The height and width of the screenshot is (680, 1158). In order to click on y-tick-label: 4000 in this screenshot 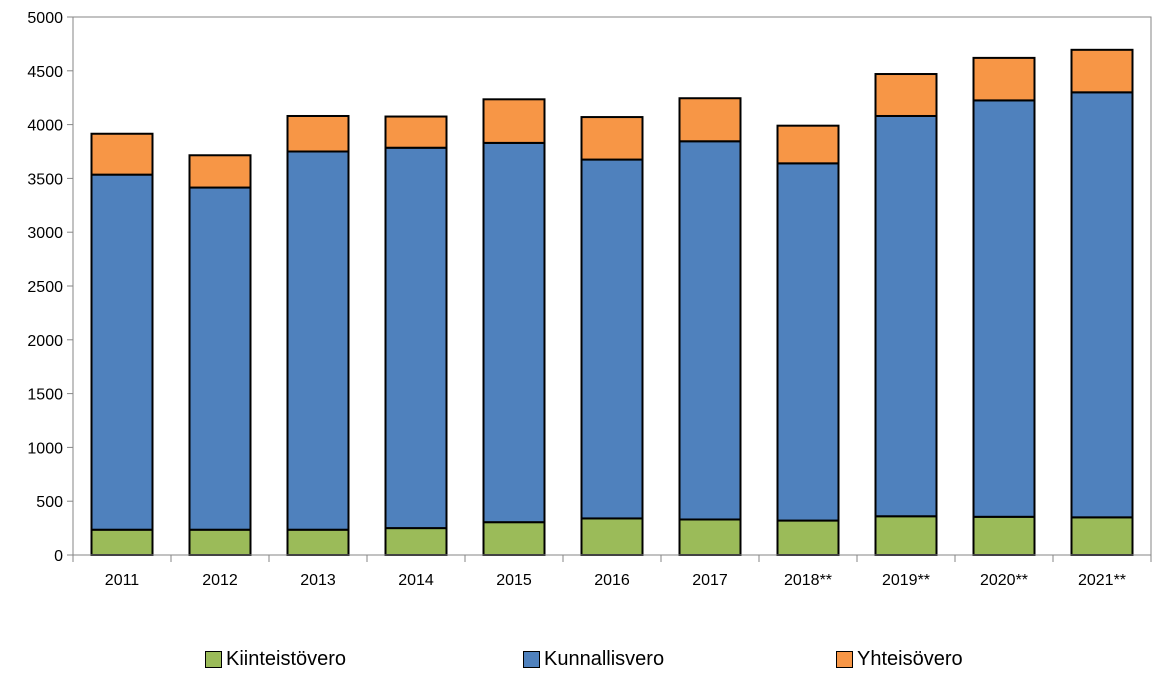, I will do `click(45, 126)`.